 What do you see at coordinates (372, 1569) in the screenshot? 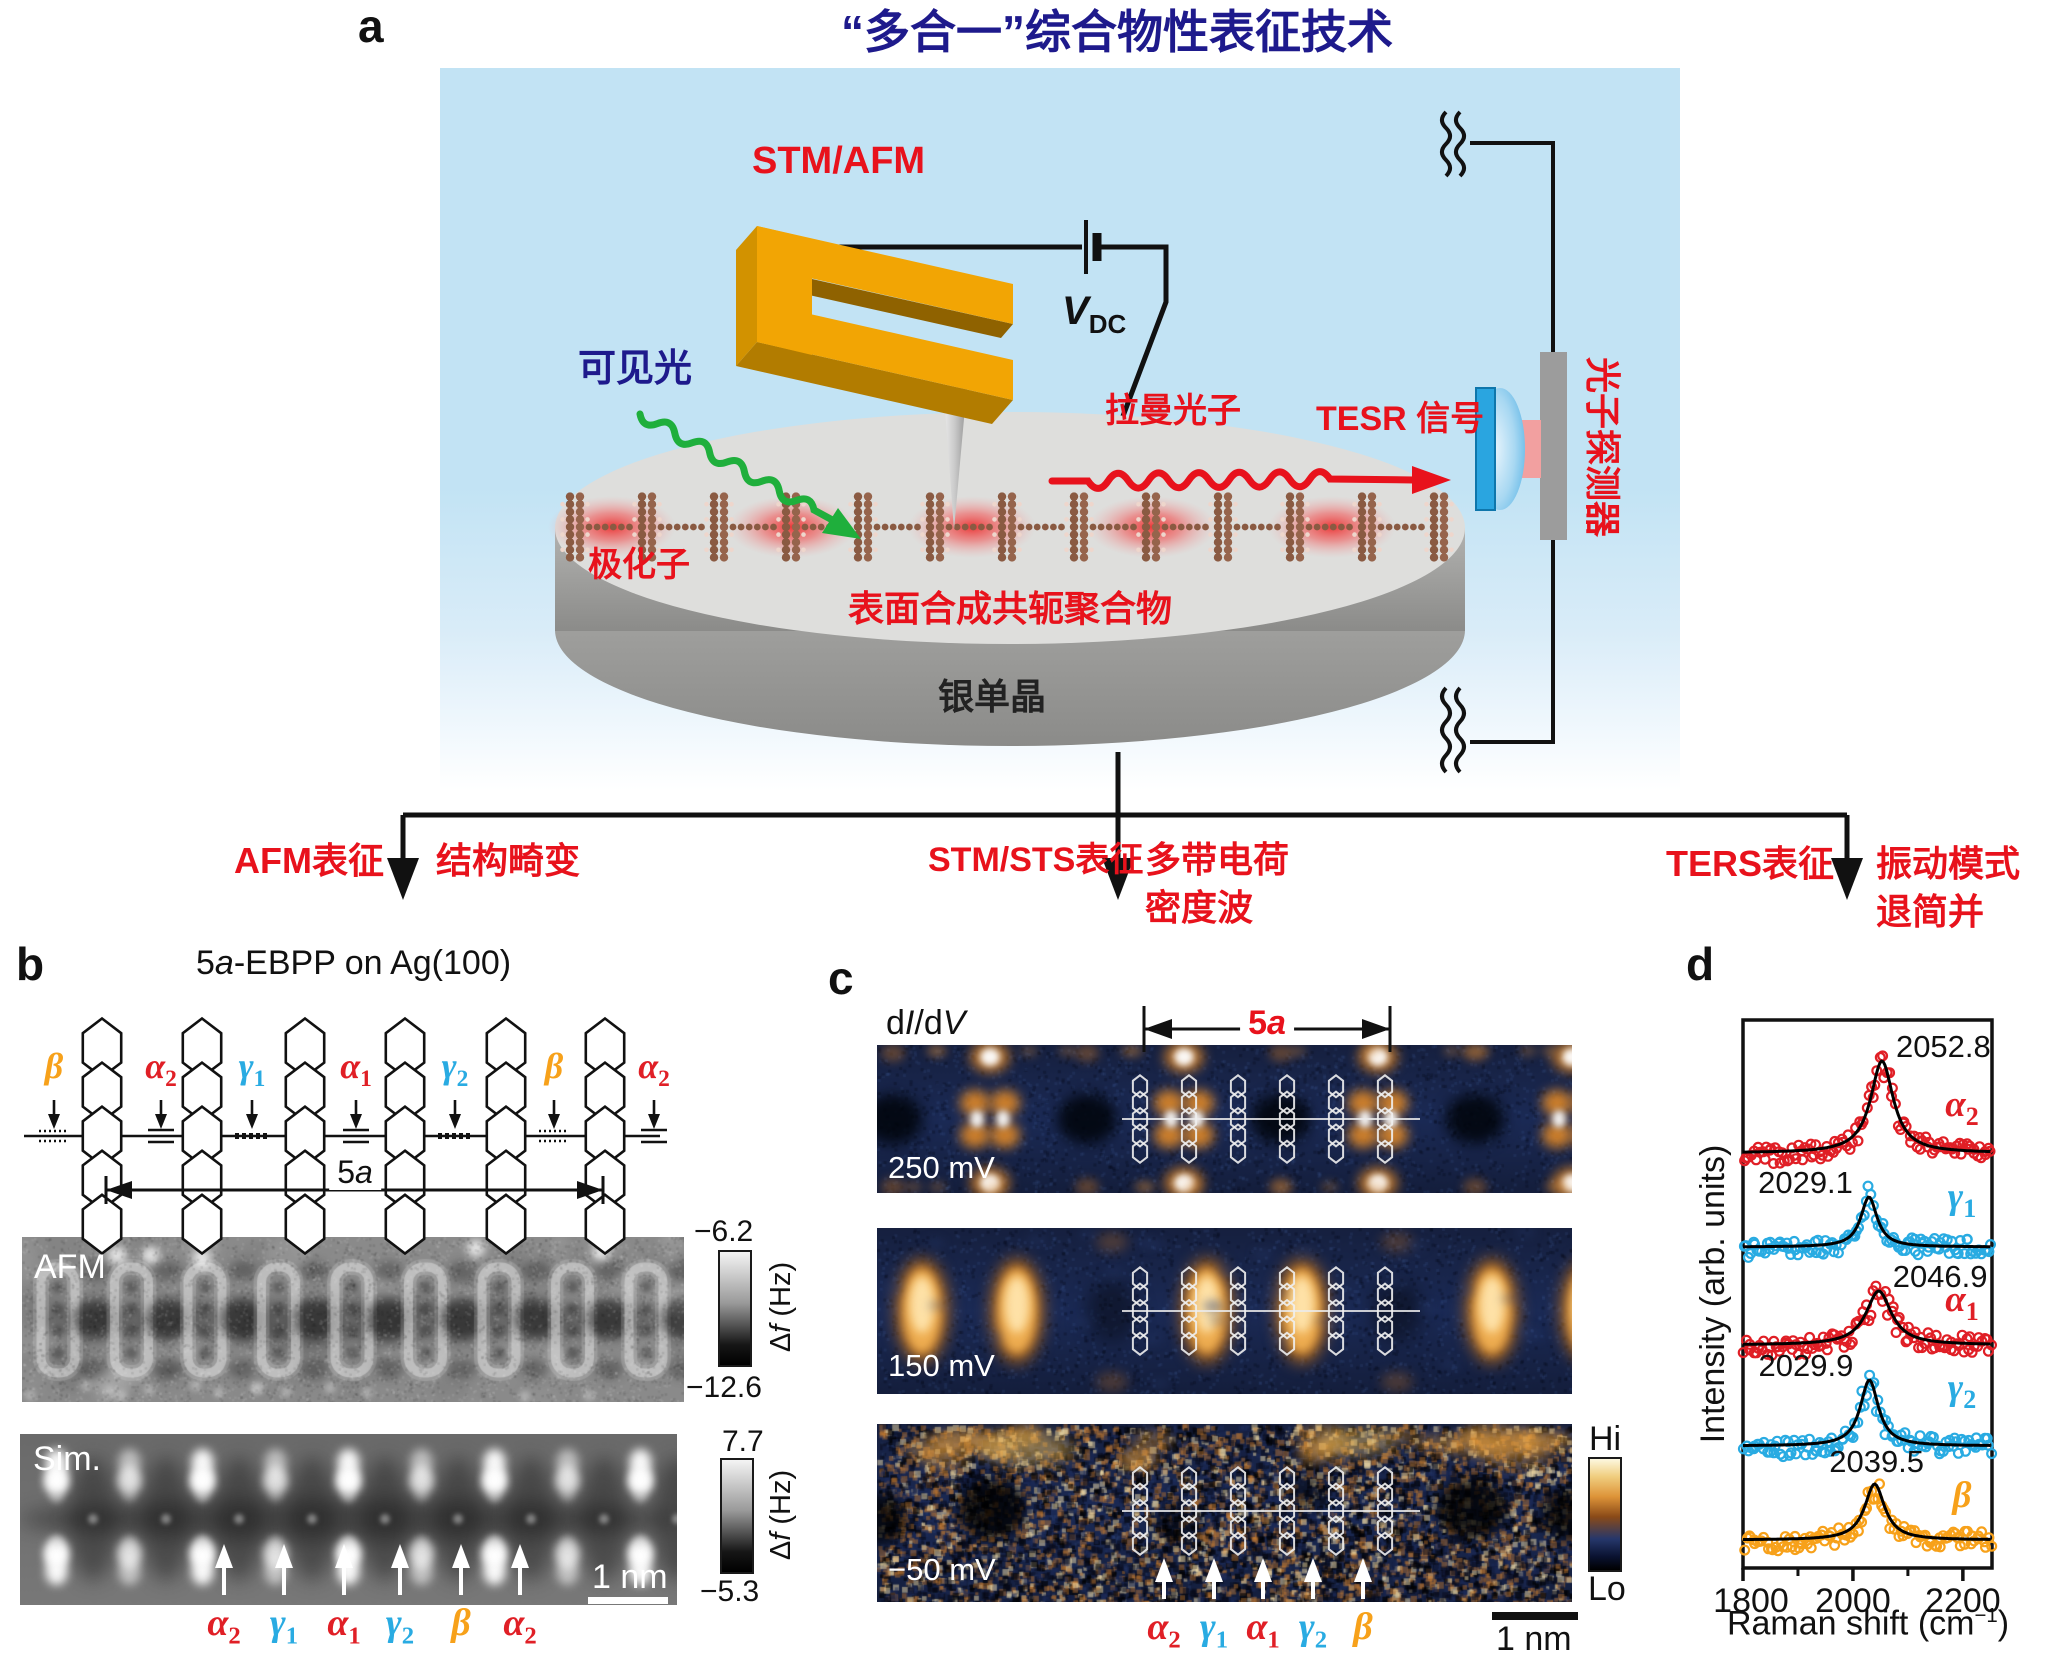
I see `sim-feature-arrows` at bounding box center [372, 1569].